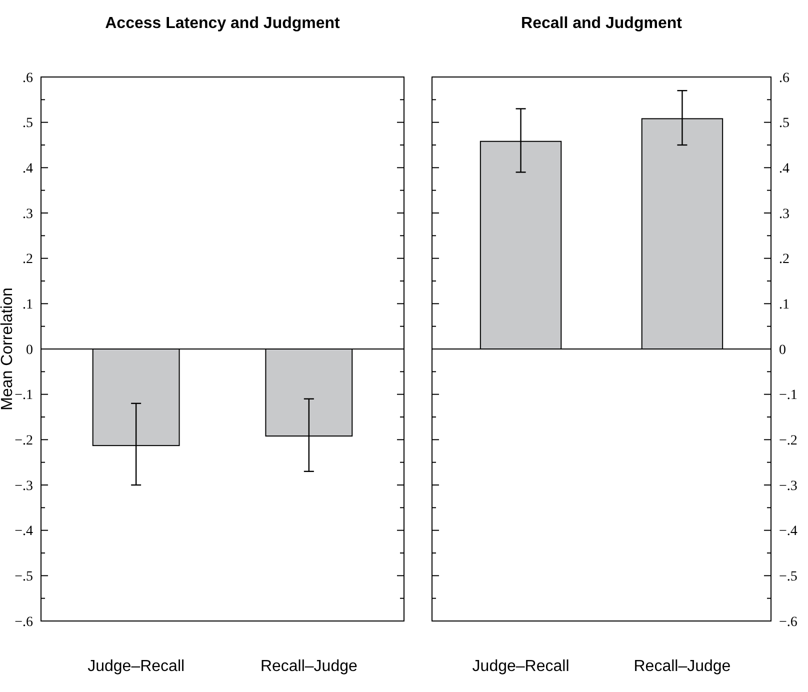 The image size is (808, 692). I want to click on y2-tick-label: −.5, so click(788, 577).